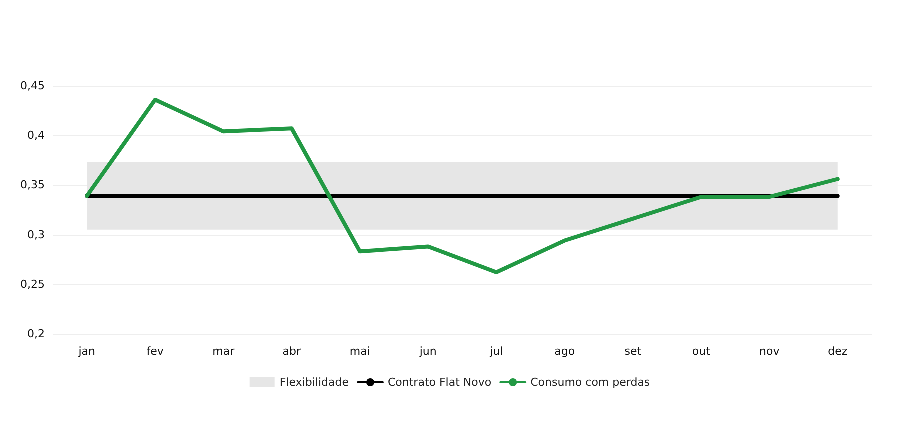  What do you see at coordinates (590, 382) in the screenshot?
I see `legend-label: Consumo com perdas` at bounding box center [590, 382].